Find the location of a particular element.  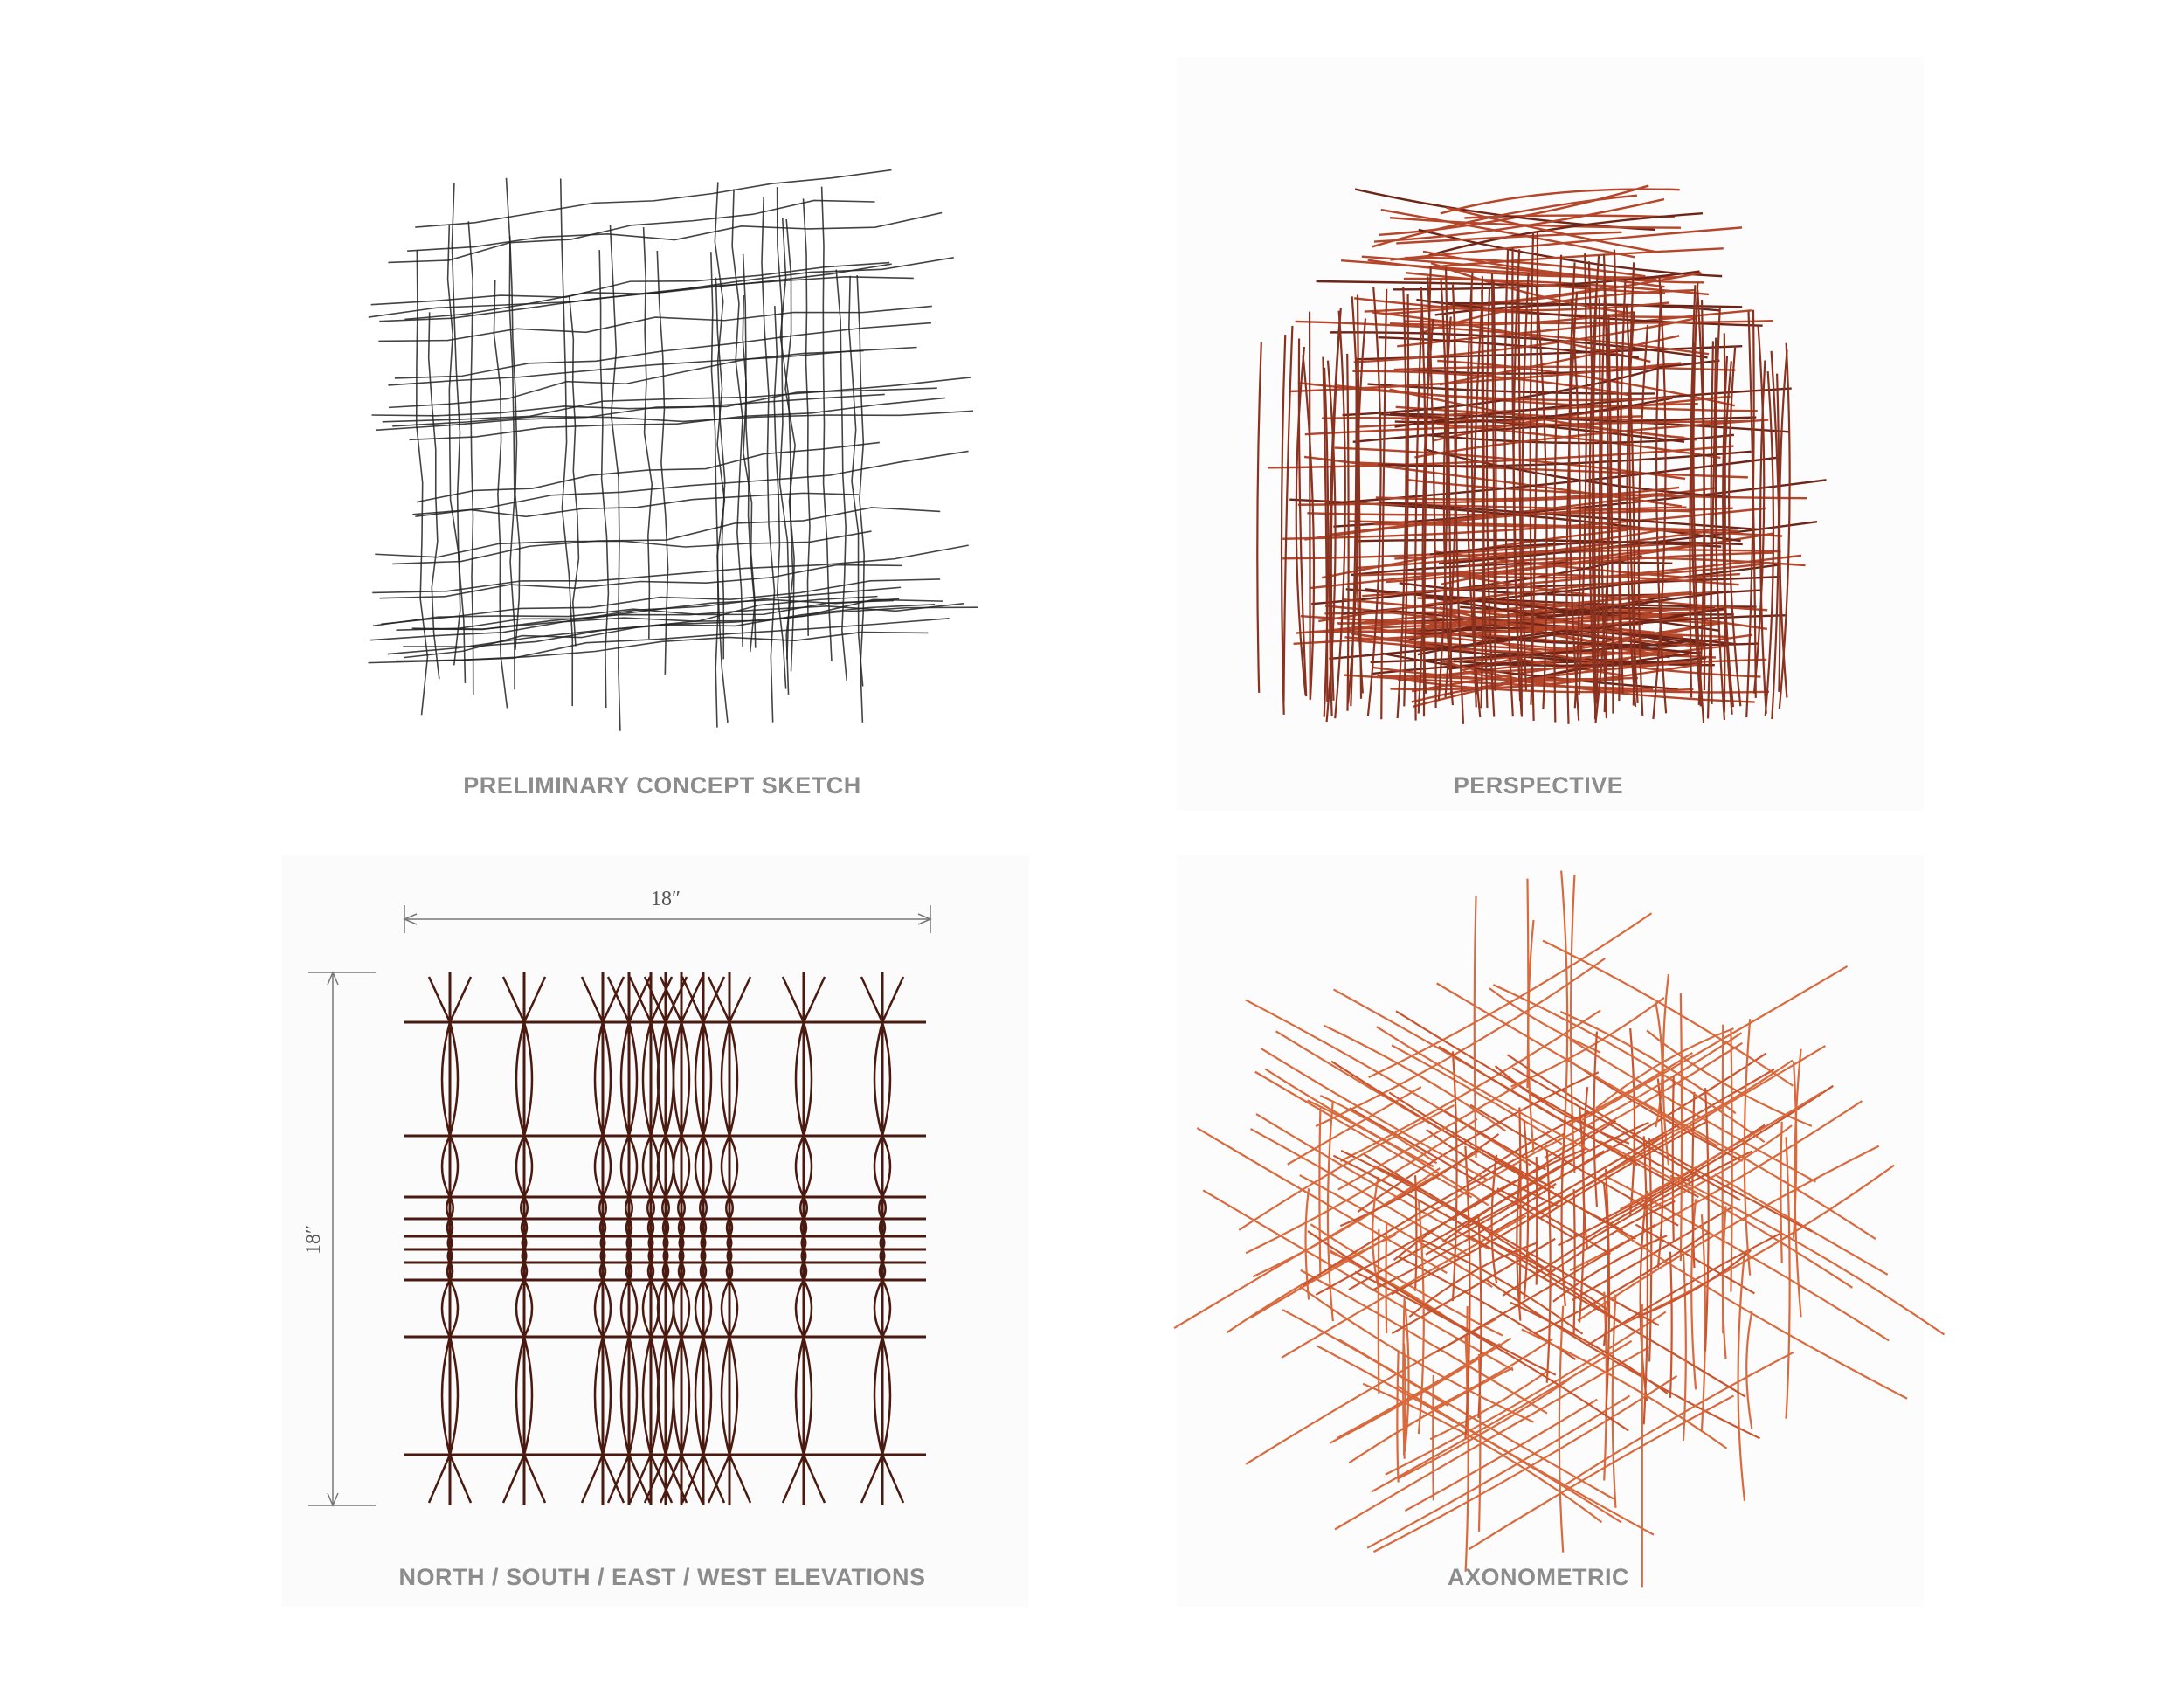

caption: NORTH / SOUTH / EAST / WEST ELEVATIONS is located at coordinates (661, 1577).